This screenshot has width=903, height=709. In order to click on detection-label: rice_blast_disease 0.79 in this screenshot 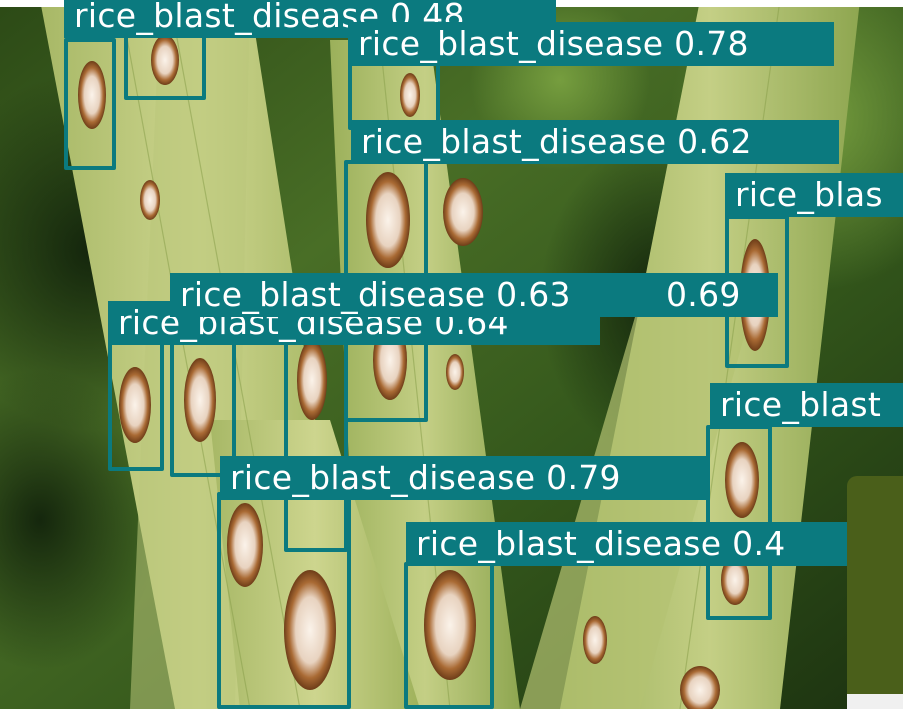, I will do `click(464, 478)`.